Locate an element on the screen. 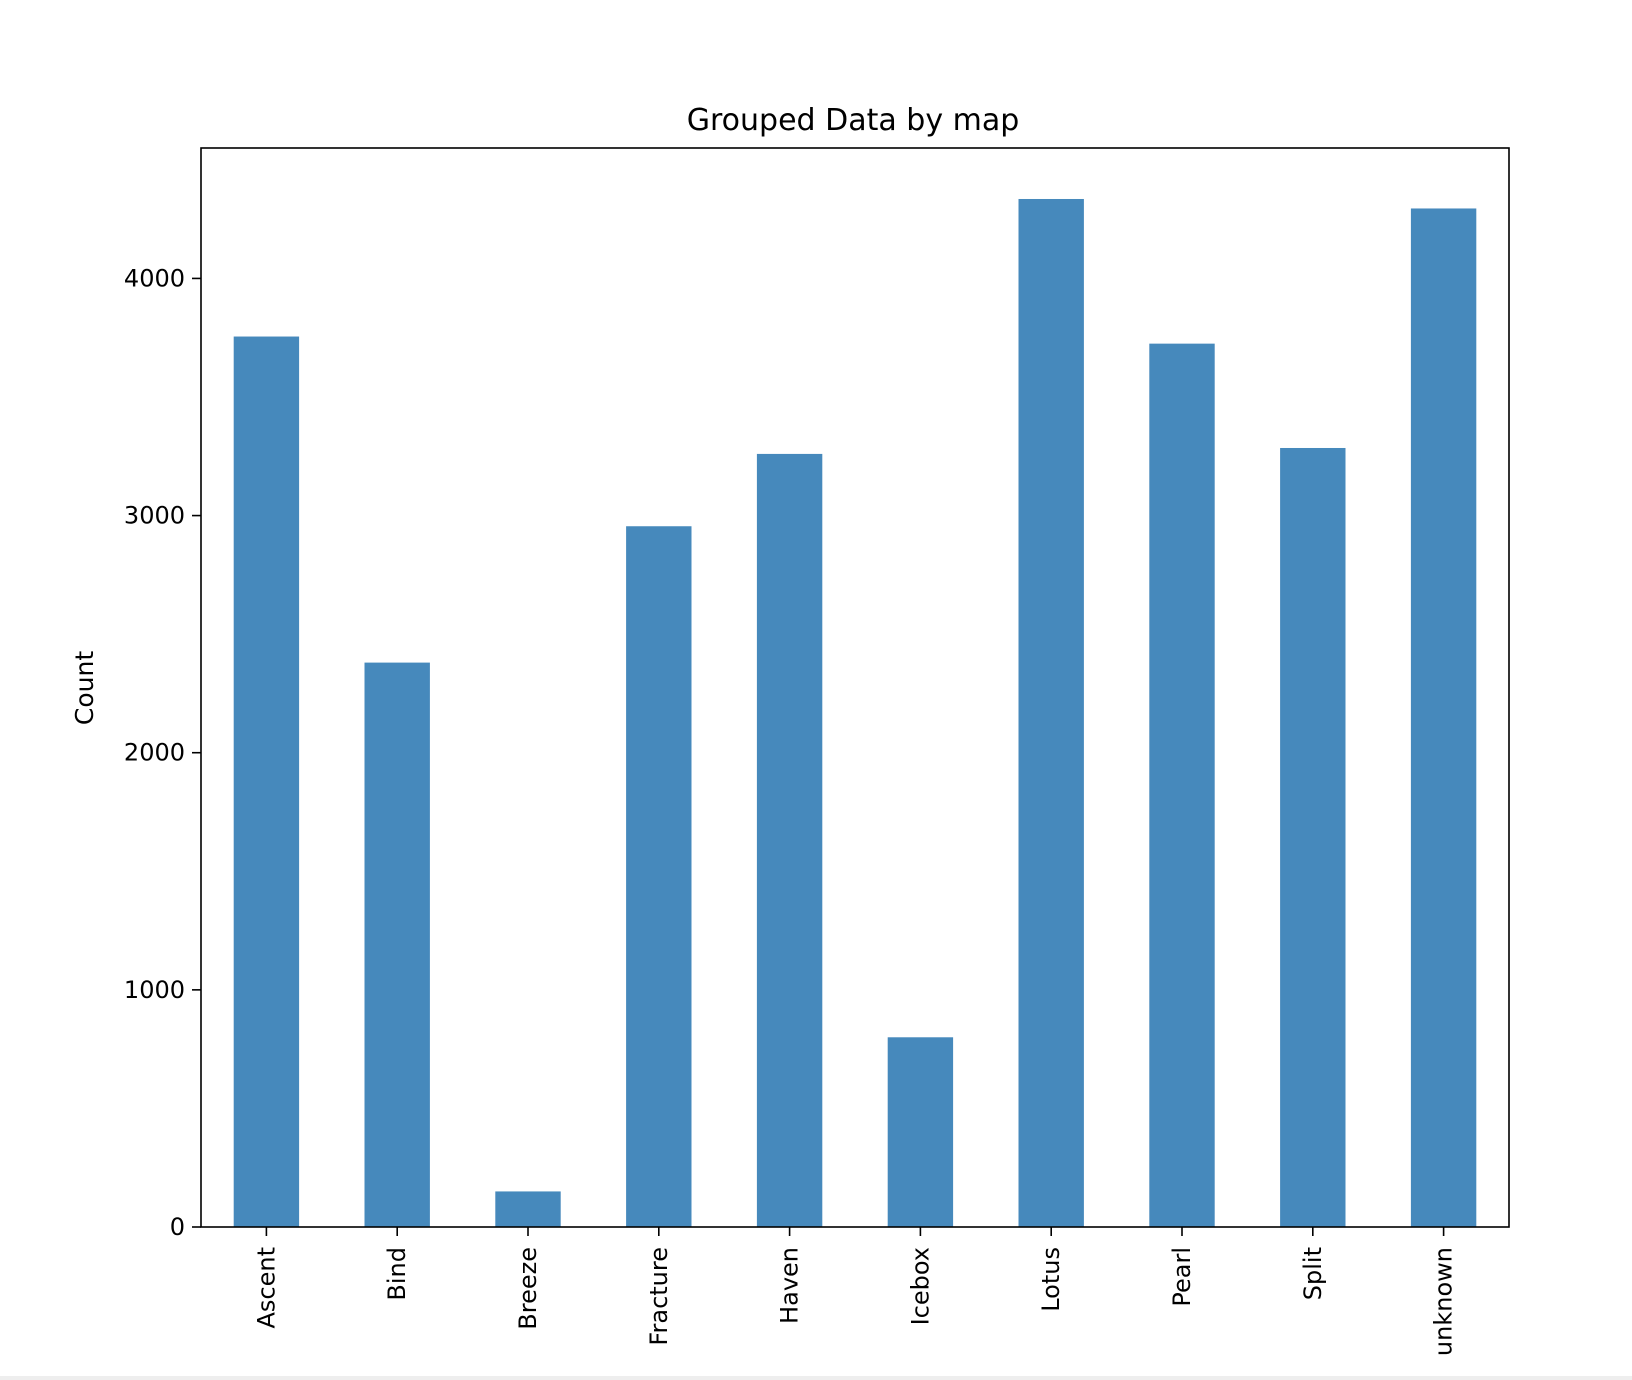 The image size is (1632, 1380). bar-pearl is located at coordinates (1182, 785).